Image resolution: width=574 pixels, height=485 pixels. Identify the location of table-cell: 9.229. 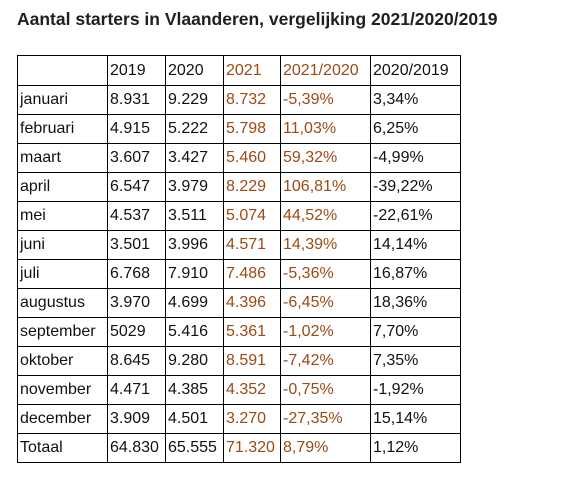
(194, 100).